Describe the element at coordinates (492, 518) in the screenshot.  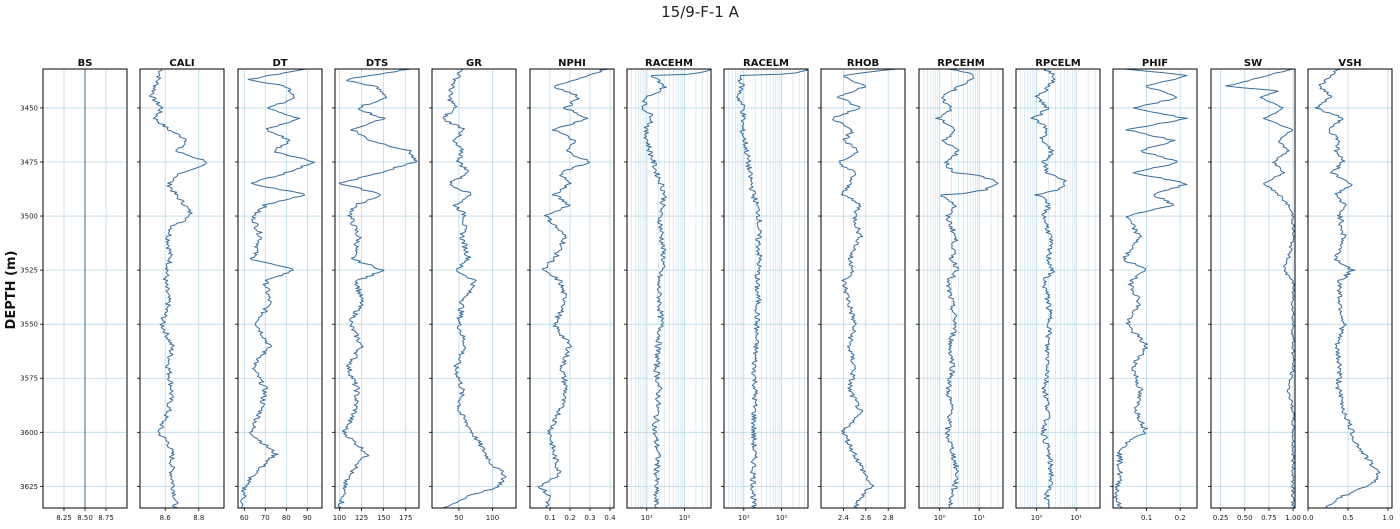
I see `x-tick-label: 100` at that location.